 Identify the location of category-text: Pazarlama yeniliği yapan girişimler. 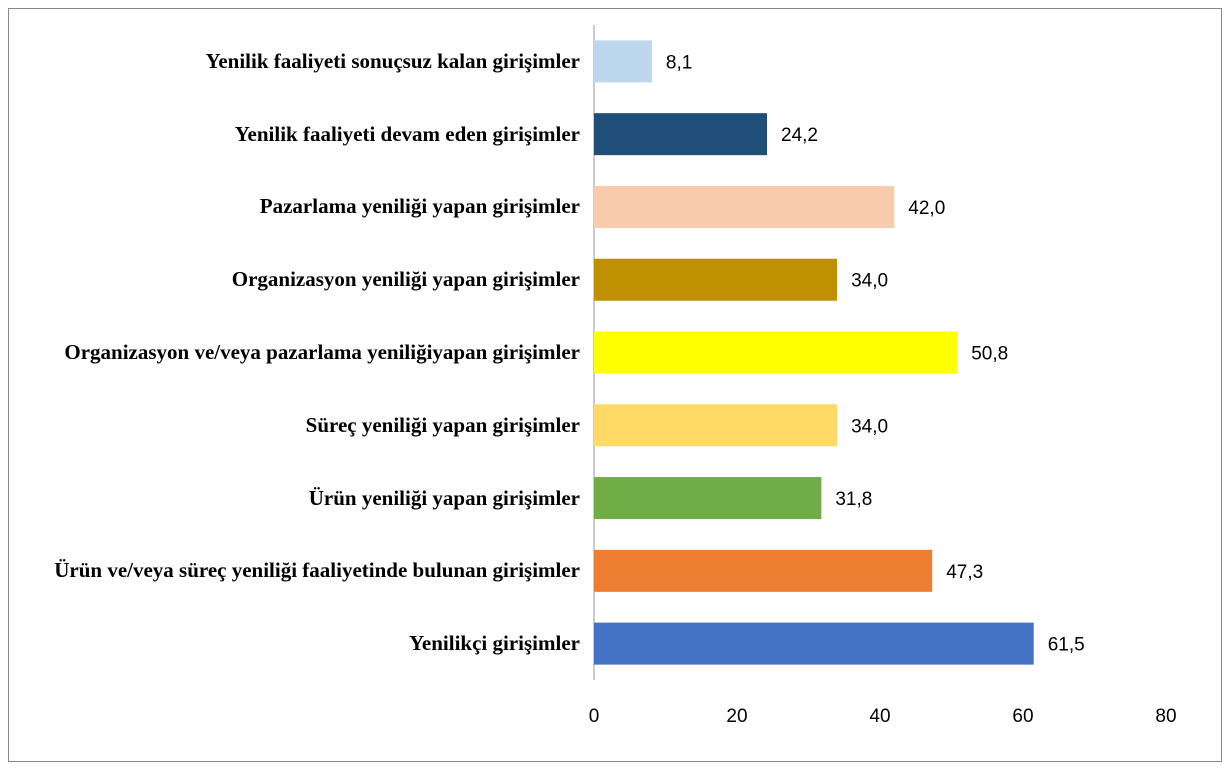
(419, 206).